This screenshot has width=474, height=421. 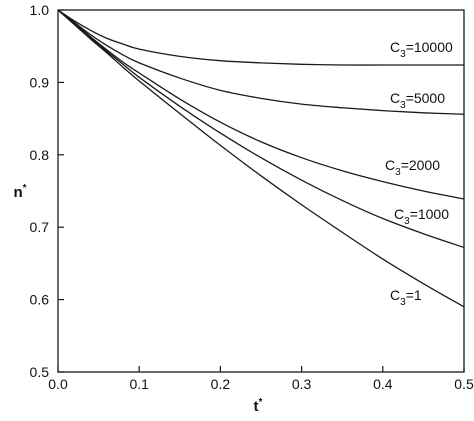 I want to click on x-tick-label: 0.4, so click(x=383, y=384).